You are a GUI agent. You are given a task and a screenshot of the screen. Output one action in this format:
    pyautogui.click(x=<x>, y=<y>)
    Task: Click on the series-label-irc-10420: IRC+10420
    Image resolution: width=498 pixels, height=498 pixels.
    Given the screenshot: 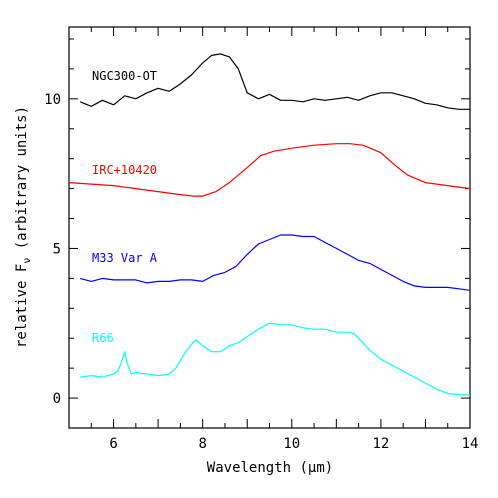 What is the action you would take?
    pyautogui.click(x=124, y=170)
    